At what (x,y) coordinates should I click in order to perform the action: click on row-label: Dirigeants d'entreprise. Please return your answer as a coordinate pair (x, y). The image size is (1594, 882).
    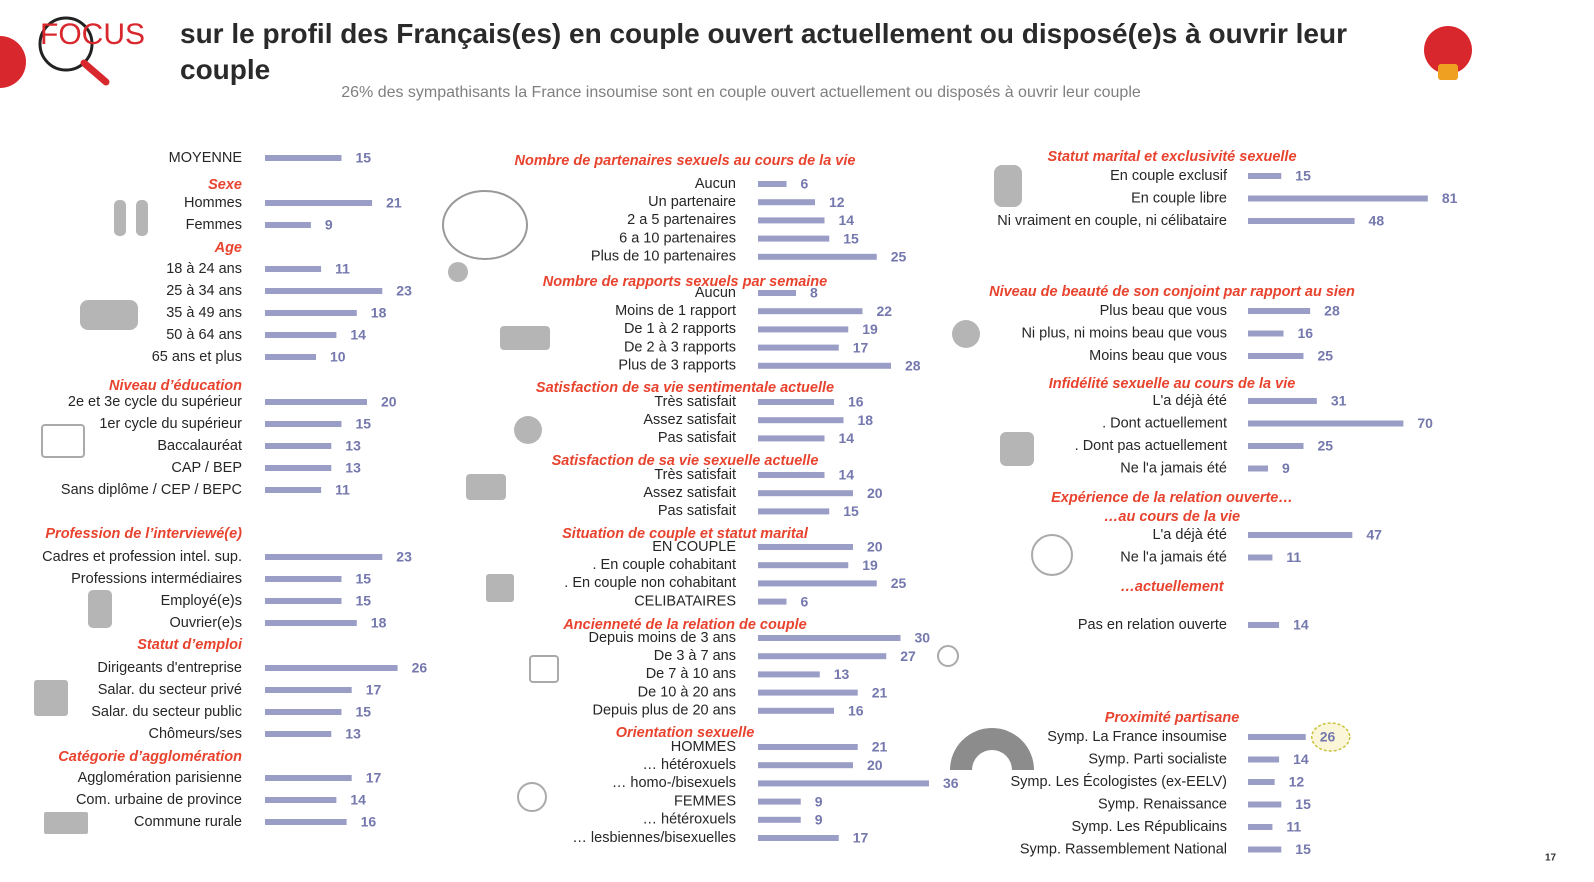
    Looking at the image, I should click on (169, 668).